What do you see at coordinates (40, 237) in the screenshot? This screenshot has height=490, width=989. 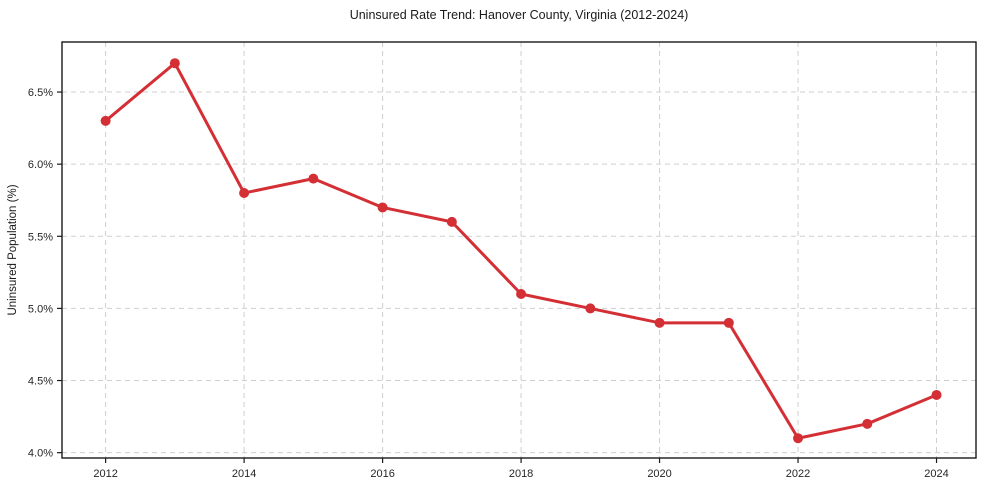 I see `y-tick-label: 5.5%` at bounding box center [40, 237].